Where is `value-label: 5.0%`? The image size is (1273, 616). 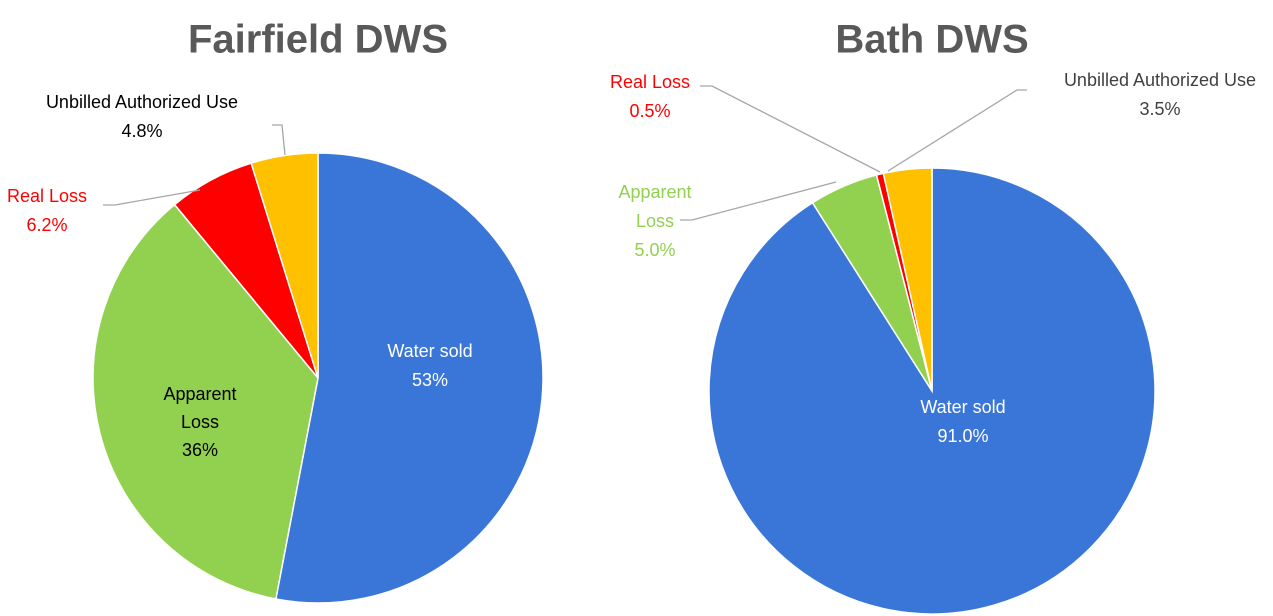
value-label: 5.0% is located at coordinates (654, 250).